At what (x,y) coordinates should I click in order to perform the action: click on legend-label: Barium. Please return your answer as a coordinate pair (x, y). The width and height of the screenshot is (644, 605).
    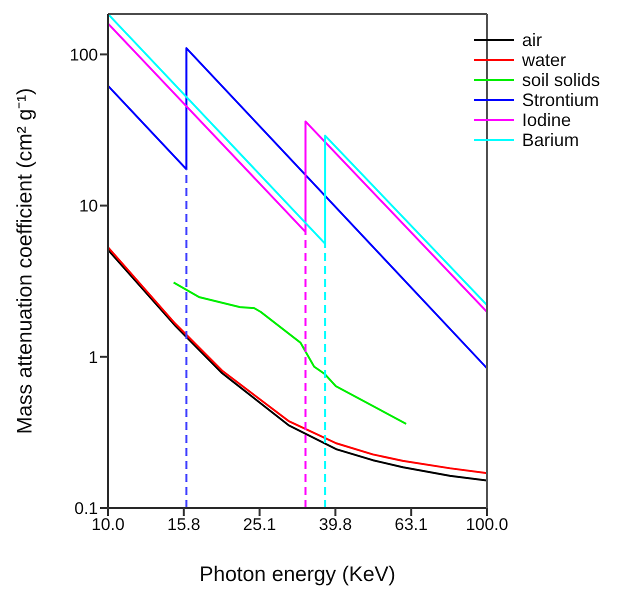
    Looking at the image, I should click on (550, 140).